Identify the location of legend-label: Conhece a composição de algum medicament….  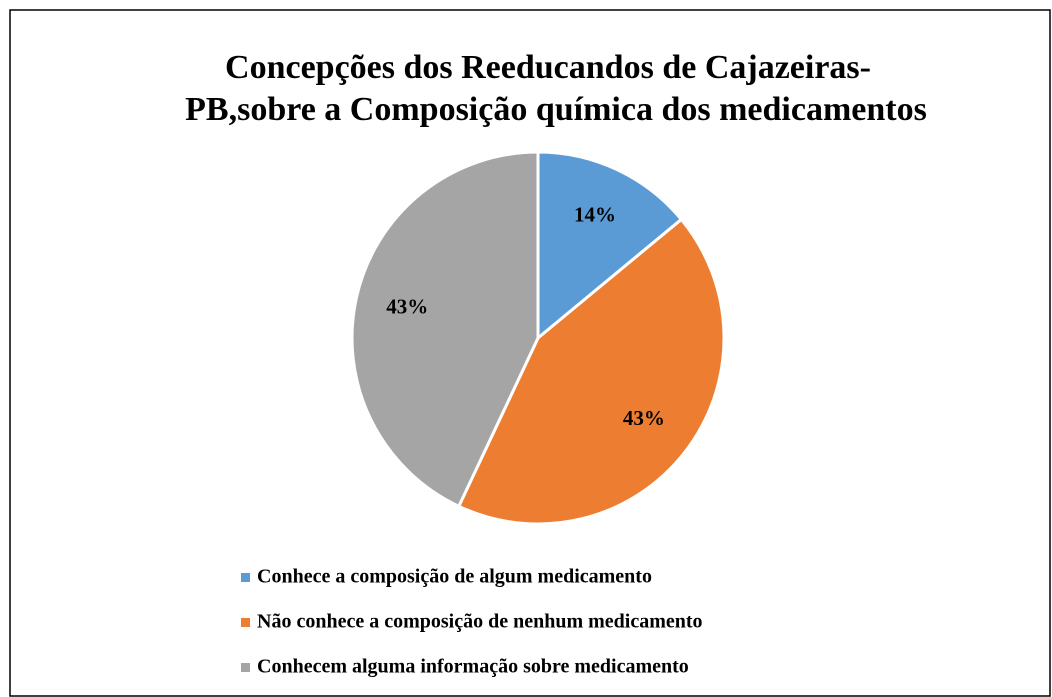
(454, 577).